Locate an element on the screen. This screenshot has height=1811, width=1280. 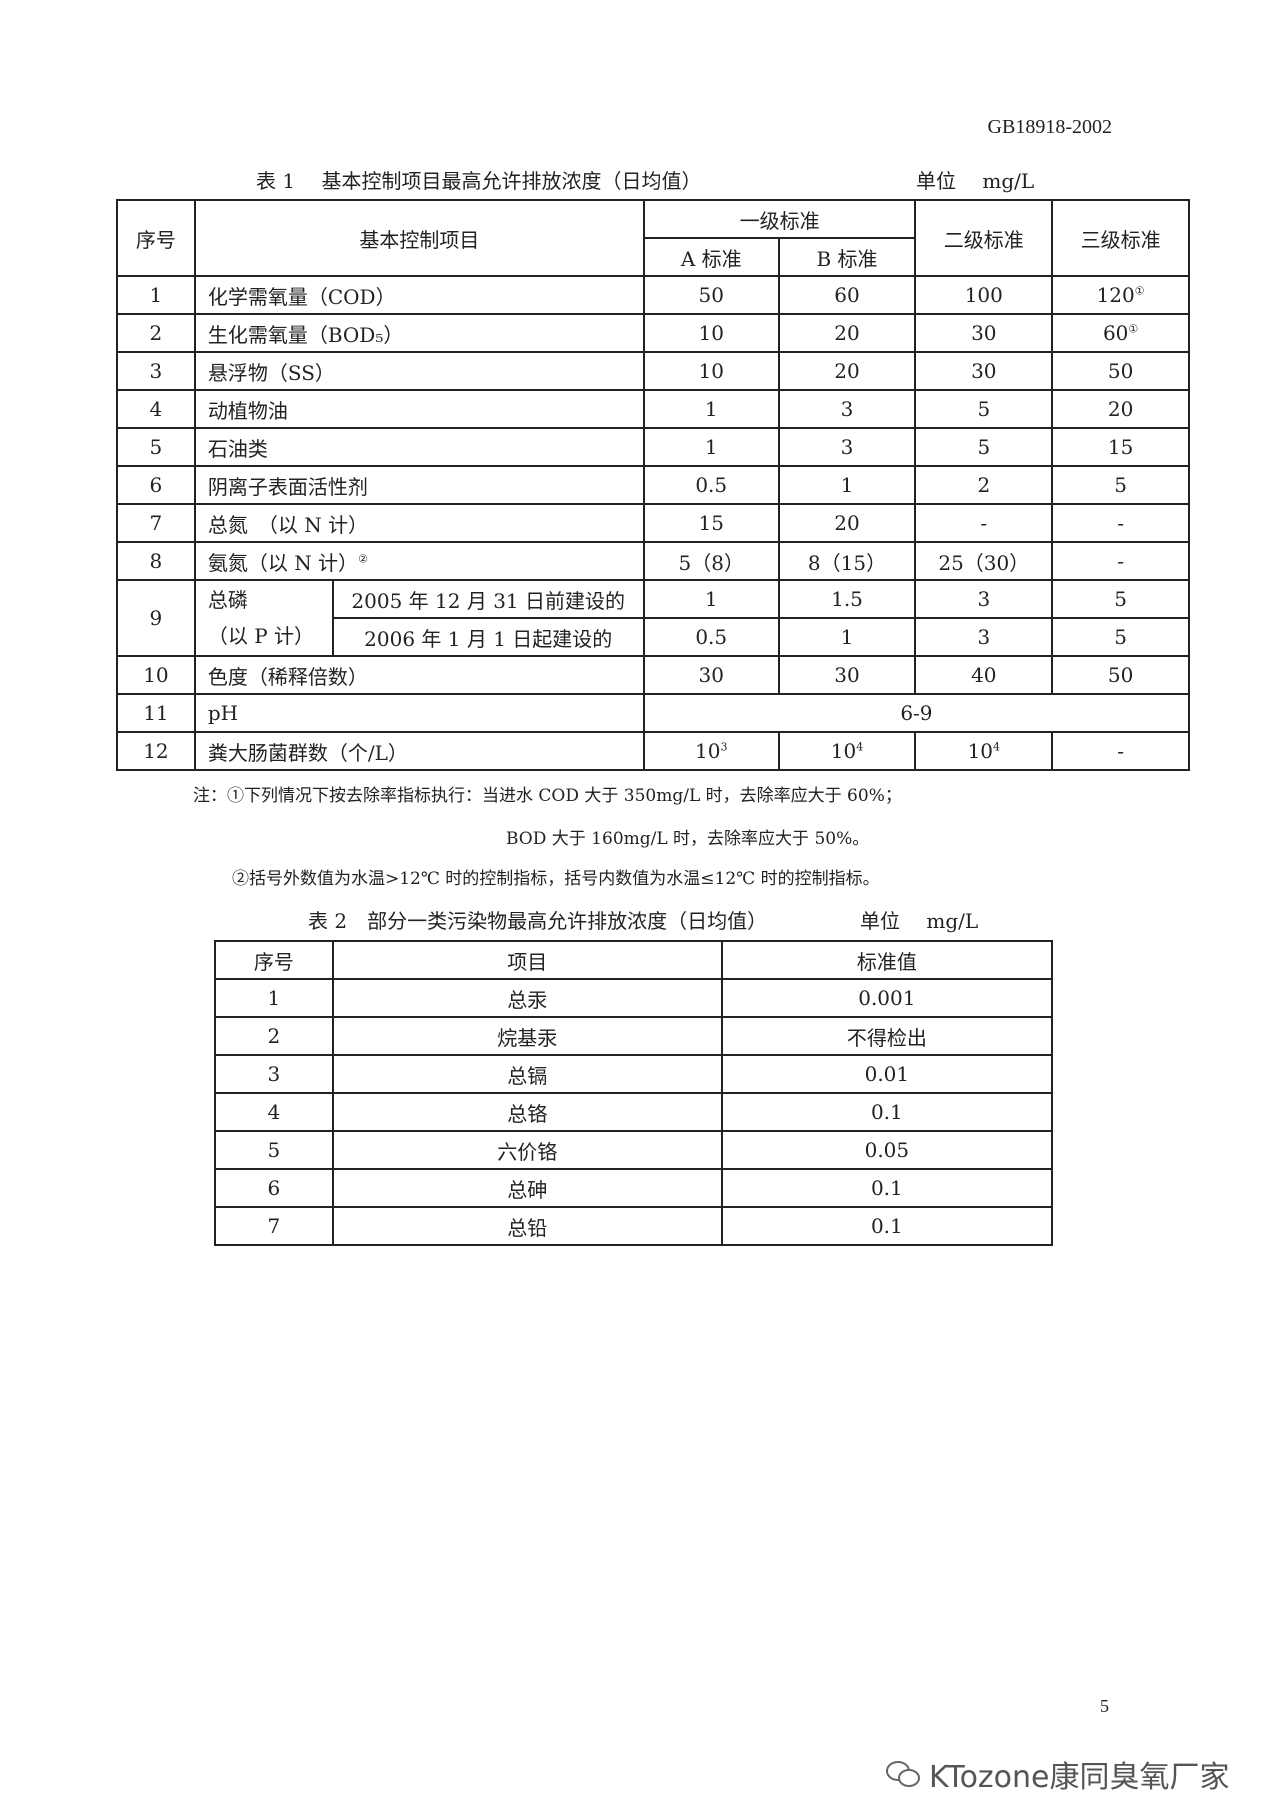
table-row: 5 六价铬 0.05 is located at coordinates (634, 1150).